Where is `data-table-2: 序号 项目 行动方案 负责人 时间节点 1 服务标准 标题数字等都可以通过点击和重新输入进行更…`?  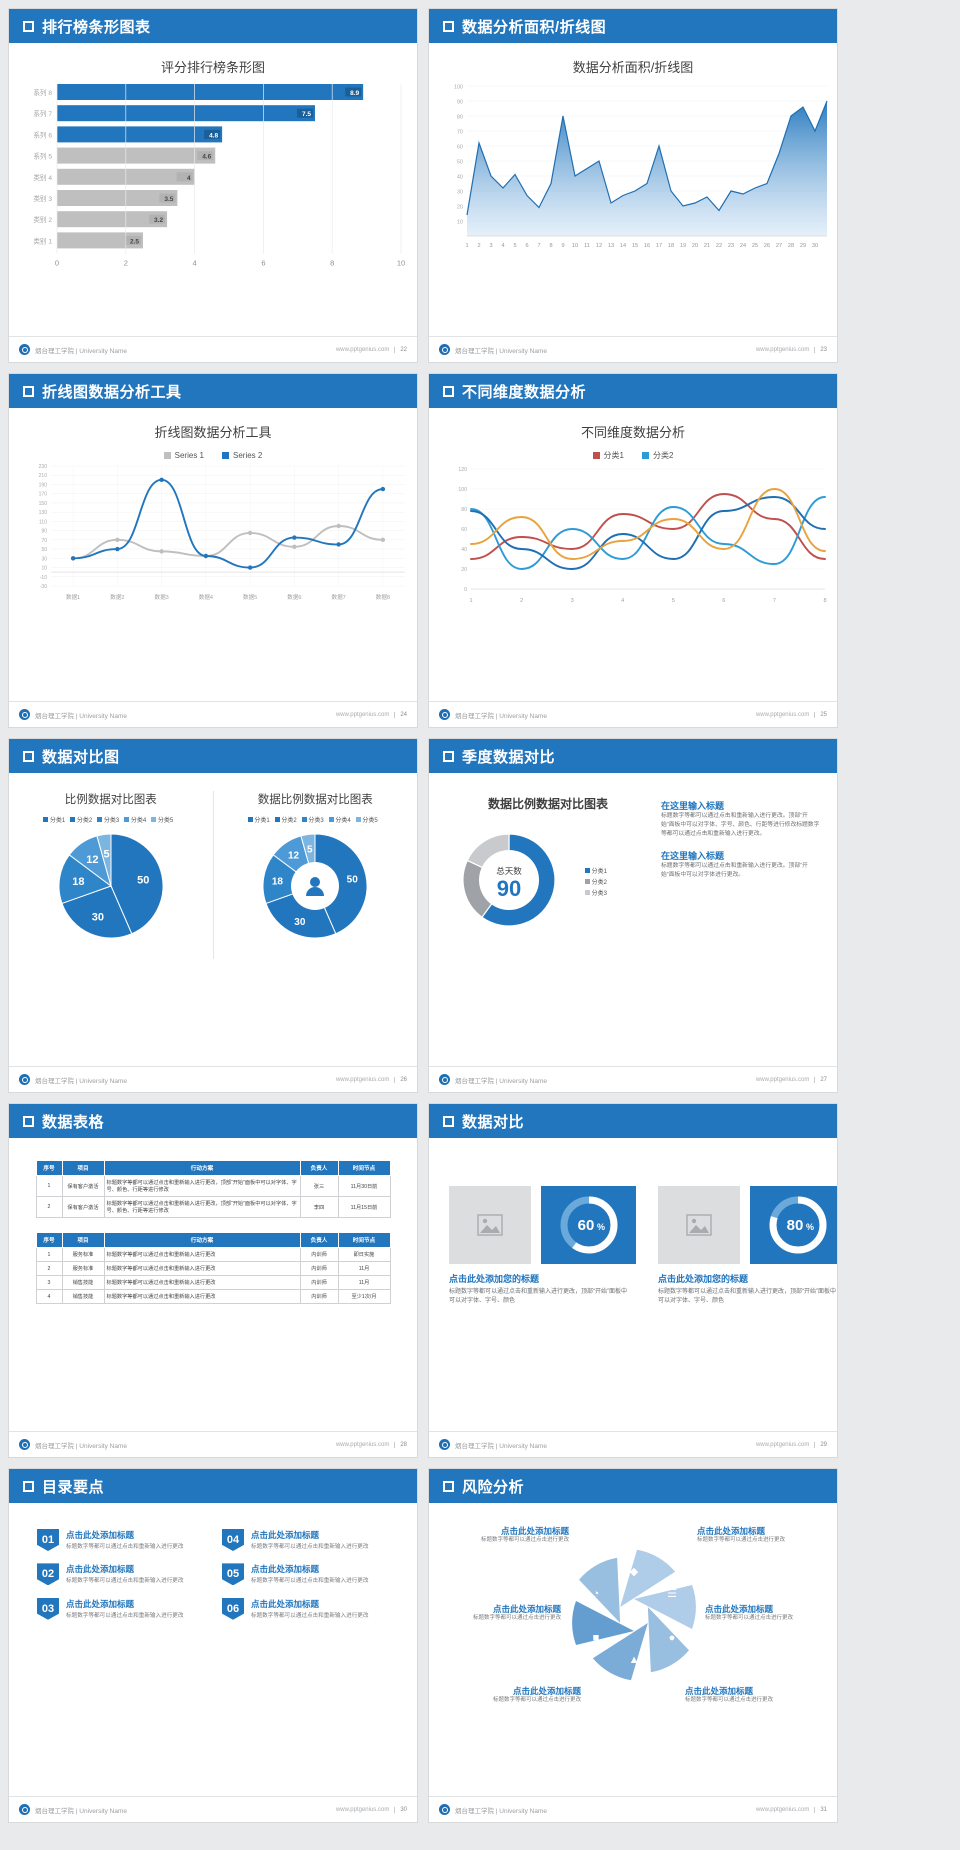 data-table-2: 序号 项目 行动方案 负责人 时间节点 1 服务标准 标题数字等都可以通过点击和重新输入进行更… is located at coordinates (213, 1268).